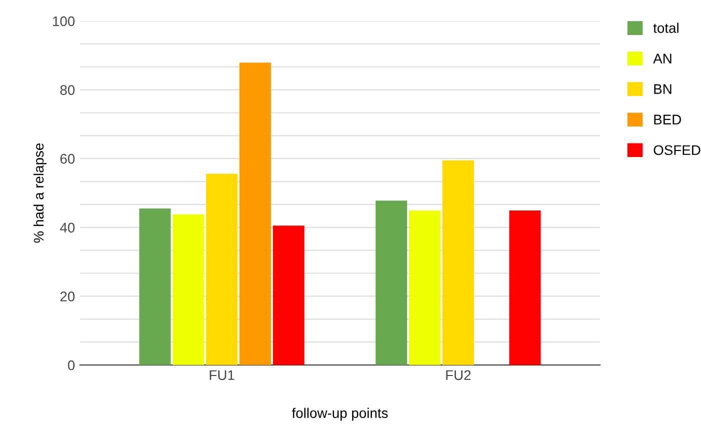 The height and width of the screenshot is (424, 701). I want to click on x-tick-label: FU2, so click(458, 375).